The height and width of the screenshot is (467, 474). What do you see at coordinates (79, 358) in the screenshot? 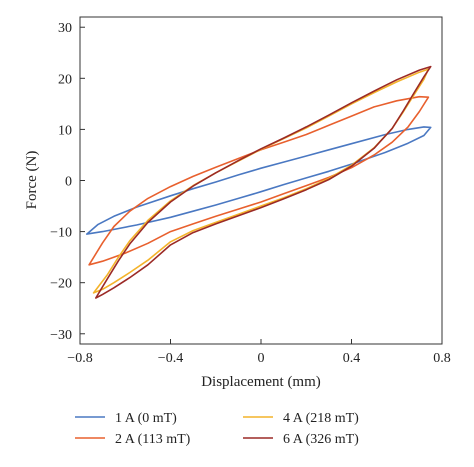
I see `x-tick-label: −0.8` at bounding box center [79, 358].